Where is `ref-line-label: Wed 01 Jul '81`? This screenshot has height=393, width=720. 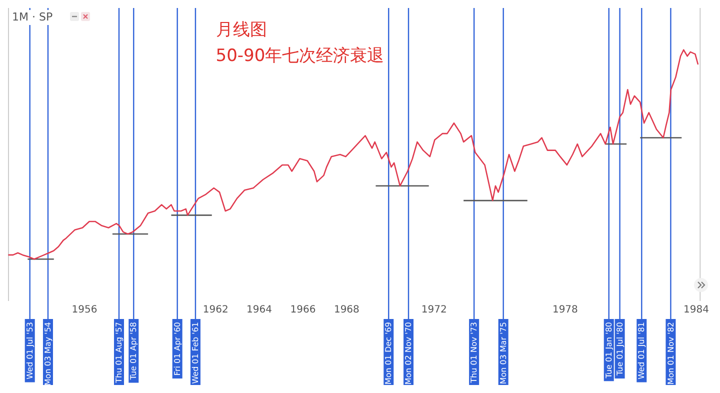
ref-line-label: Wed 01 Jul '81 is located at coordinates (641, 351).